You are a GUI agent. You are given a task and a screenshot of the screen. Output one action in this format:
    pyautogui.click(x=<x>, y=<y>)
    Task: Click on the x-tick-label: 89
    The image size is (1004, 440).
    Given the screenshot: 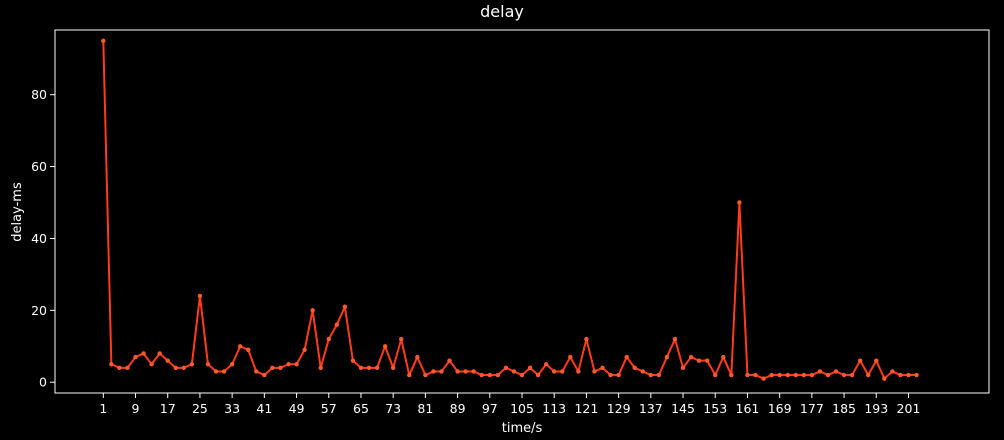 What is the action you would take?
    pyautogui.click(x=458, y=408)
    